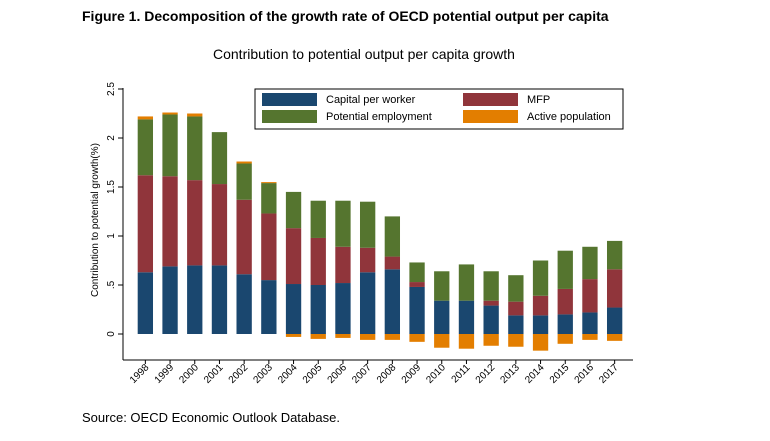 The width and height of the screenshot is (770, 441). Describe the element at coordinates (486, 374) in the screenshot. I see `x-tick-label: 2012` at that location.